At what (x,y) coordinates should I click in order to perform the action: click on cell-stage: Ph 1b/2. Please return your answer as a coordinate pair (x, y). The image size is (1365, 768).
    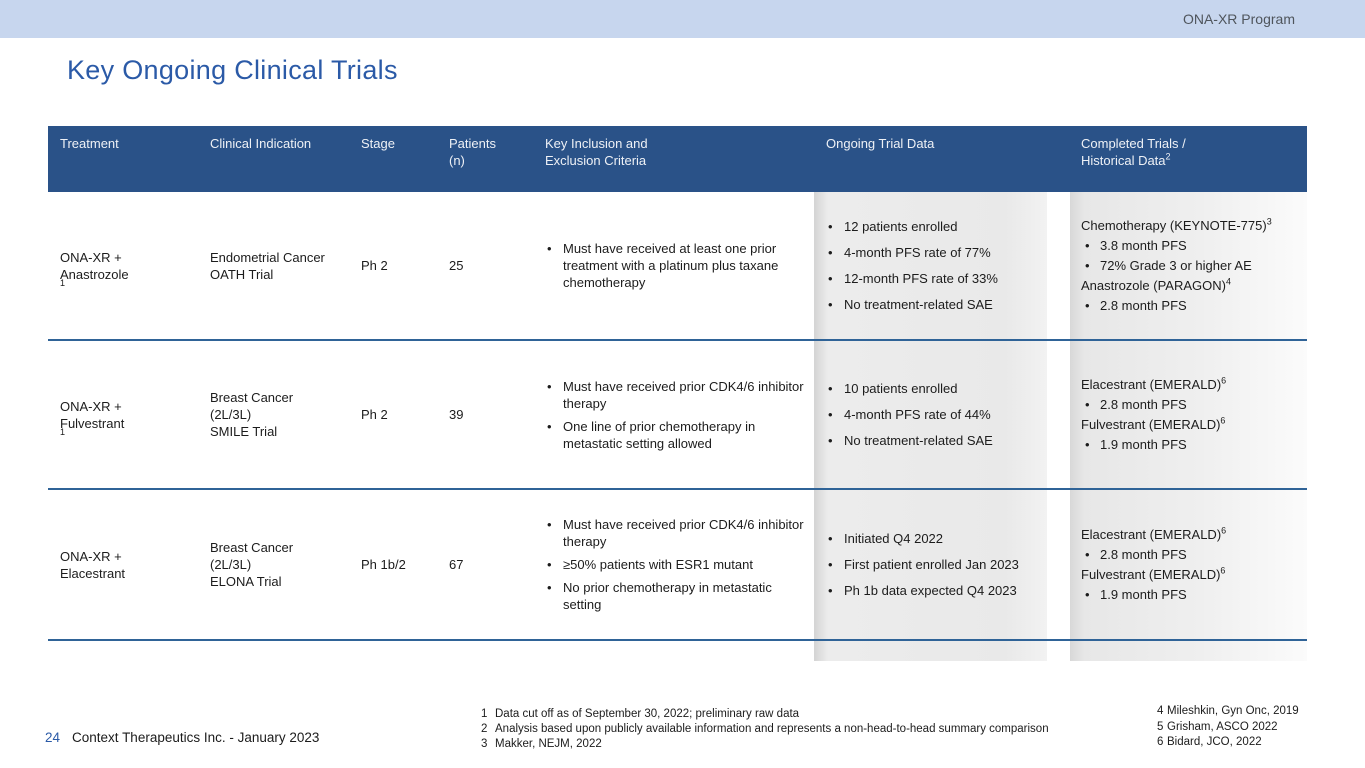
    Looking at the image, I should click on (383, 564).